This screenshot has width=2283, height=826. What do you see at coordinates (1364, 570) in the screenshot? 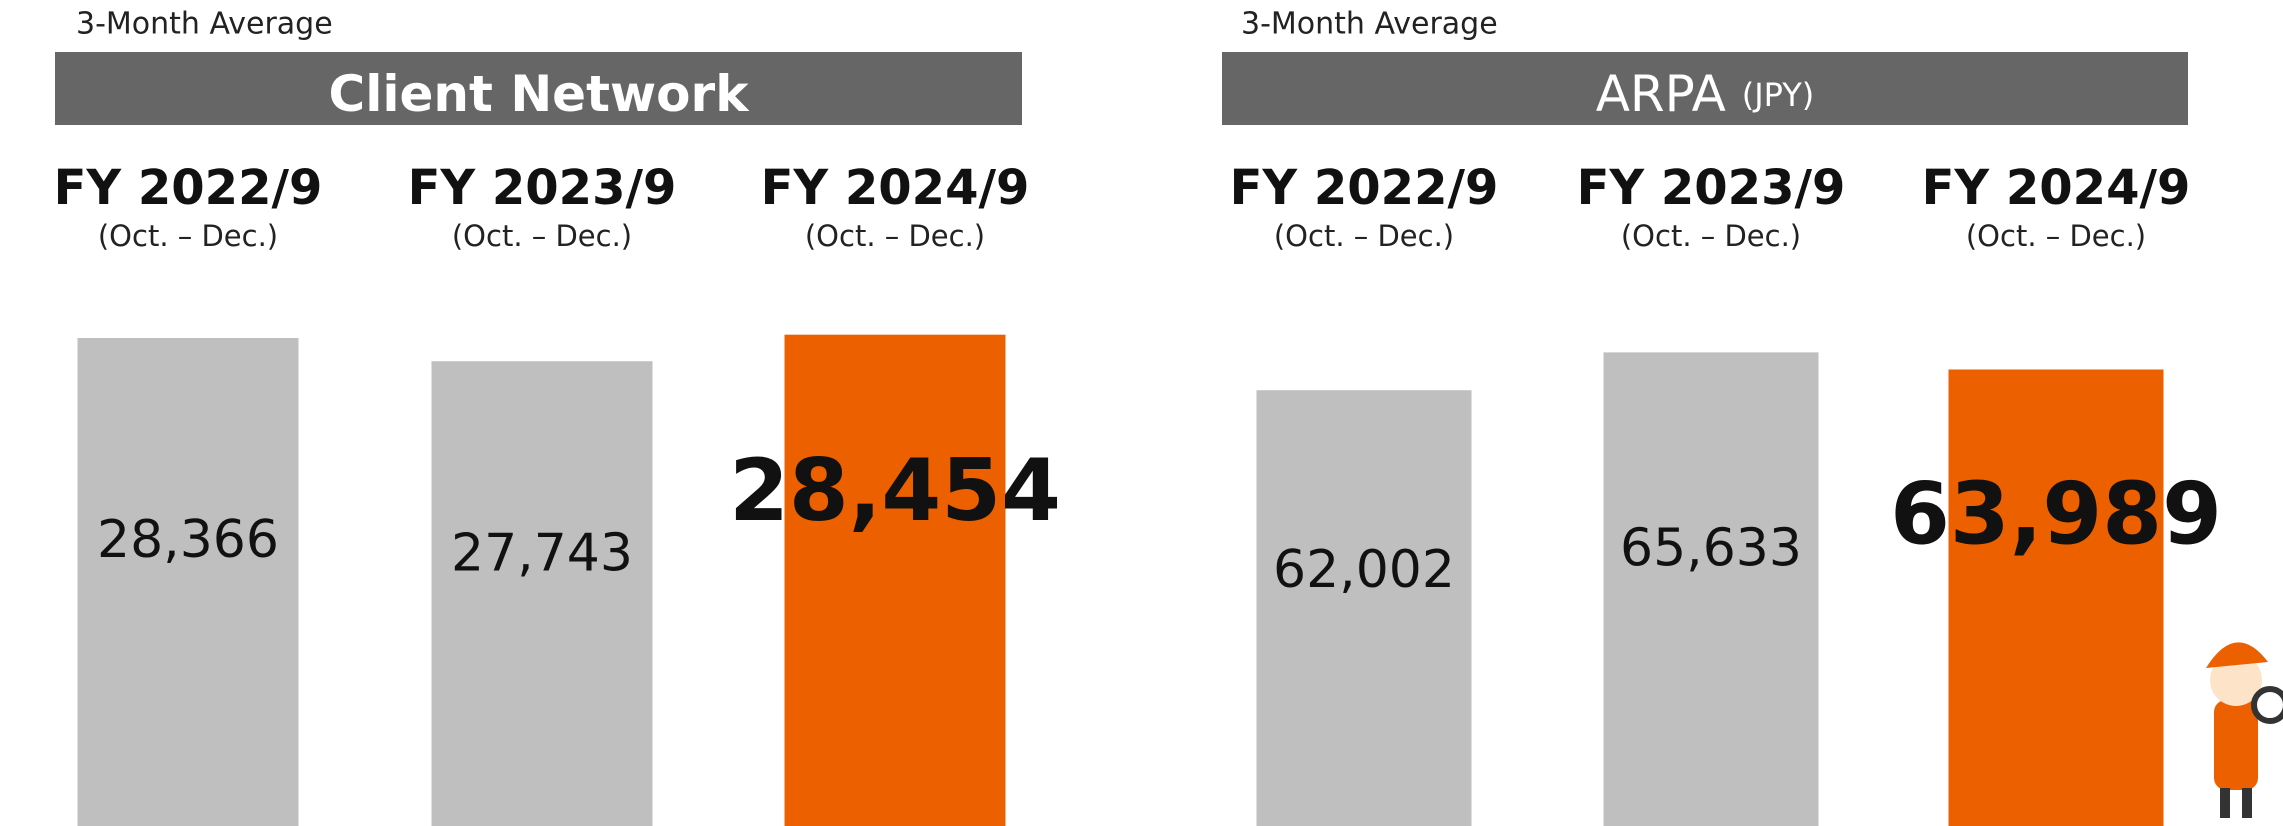
I see `value-label: 62,002` at bounding box center [1364, 570].